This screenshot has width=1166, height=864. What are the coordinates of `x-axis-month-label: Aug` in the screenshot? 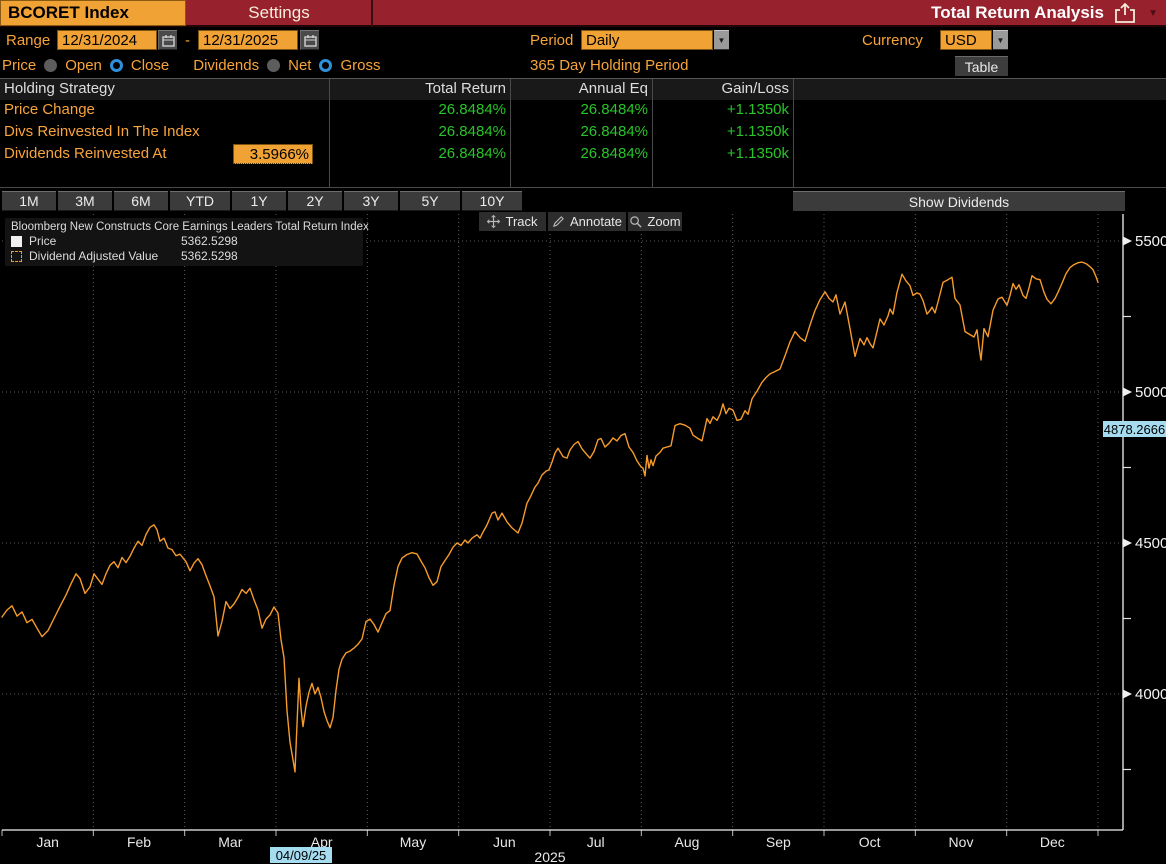 It's located at (687, 842).